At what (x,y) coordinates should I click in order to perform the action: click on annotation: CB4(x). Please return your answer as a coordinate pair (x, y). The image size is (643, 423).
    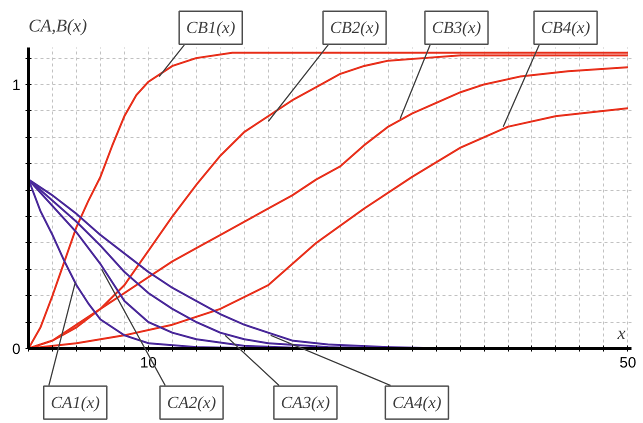
    Looking at the image, I should click on (565, 28).